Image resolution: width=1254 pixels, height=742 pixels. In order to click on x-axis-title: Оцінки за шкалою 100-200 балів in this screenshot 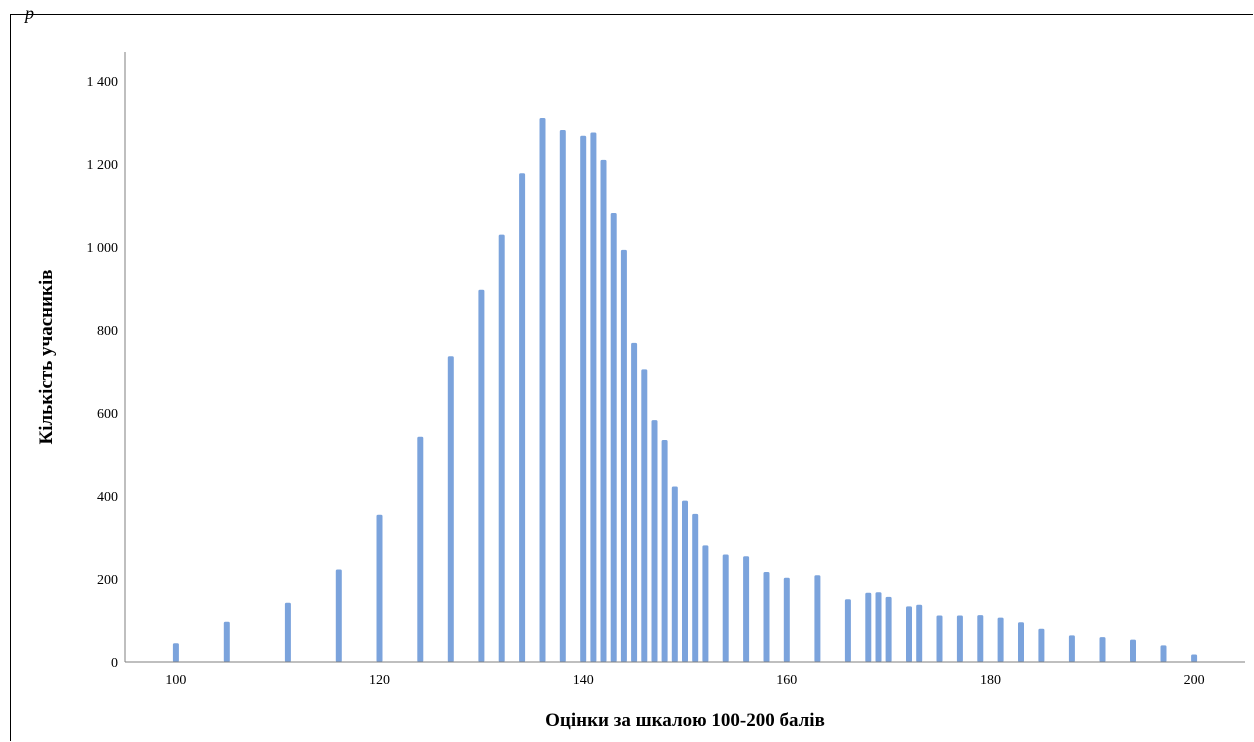, I will do `click(685, 720)`.